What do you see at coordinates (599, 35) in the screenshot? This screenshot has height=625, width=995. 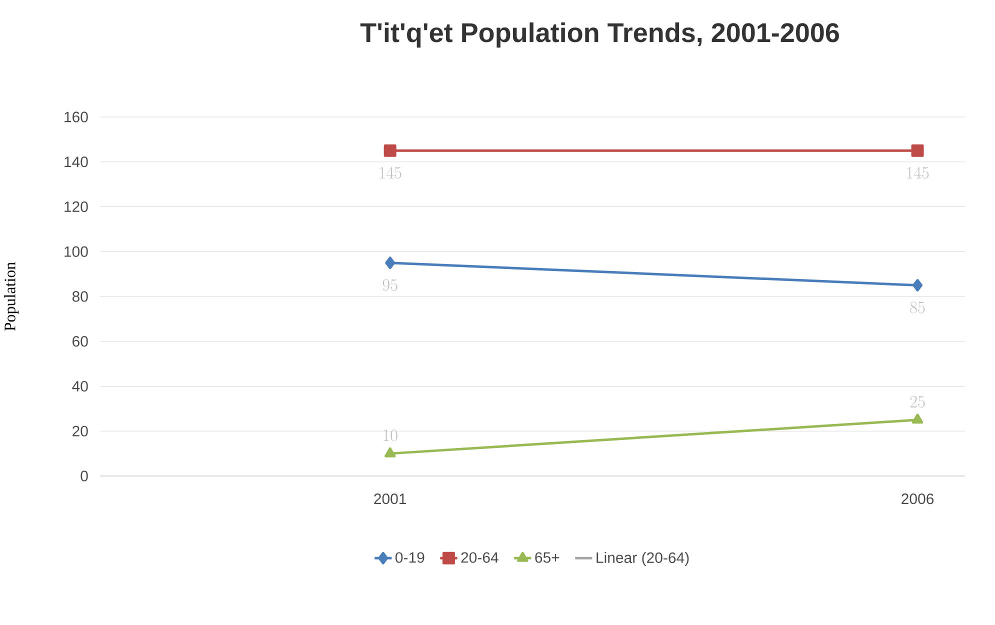 I see `chart-title: T'it'q'et Population Trends, 2001-2006` at bounding box center [599, 35].